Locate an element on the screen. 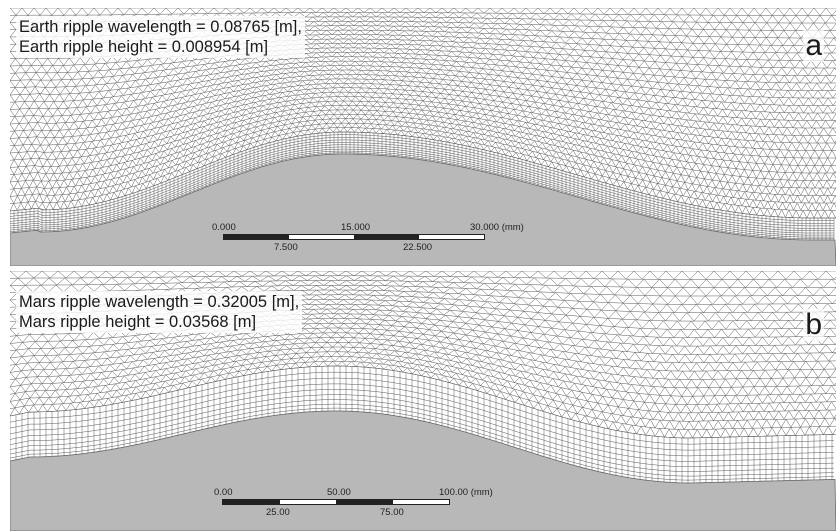 The width and height of the screenshot is (836, 531). scale-label: 22.500 is located at coordinates (418, 247).